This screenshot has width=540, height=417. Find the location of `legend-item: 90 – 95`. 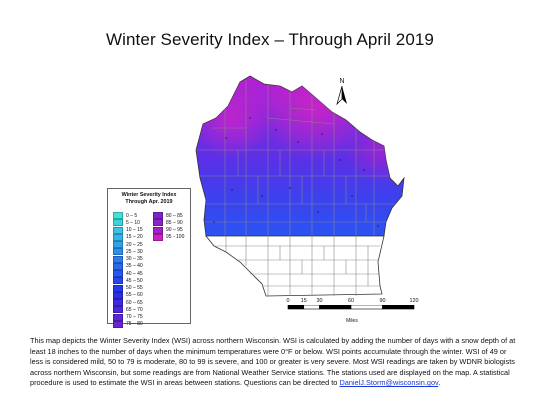

legend-item: 90 – 95 is located at coordinates (168, 230).